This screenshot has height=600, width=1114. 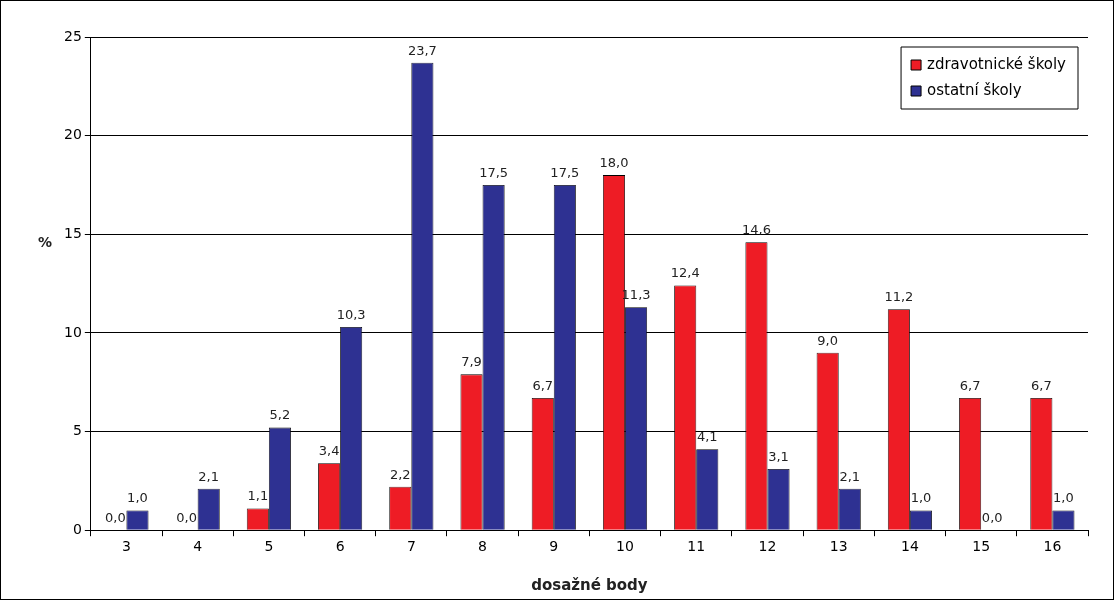 I want to click on legend-label: zdravotnické školy, so click(x=997, y=63).